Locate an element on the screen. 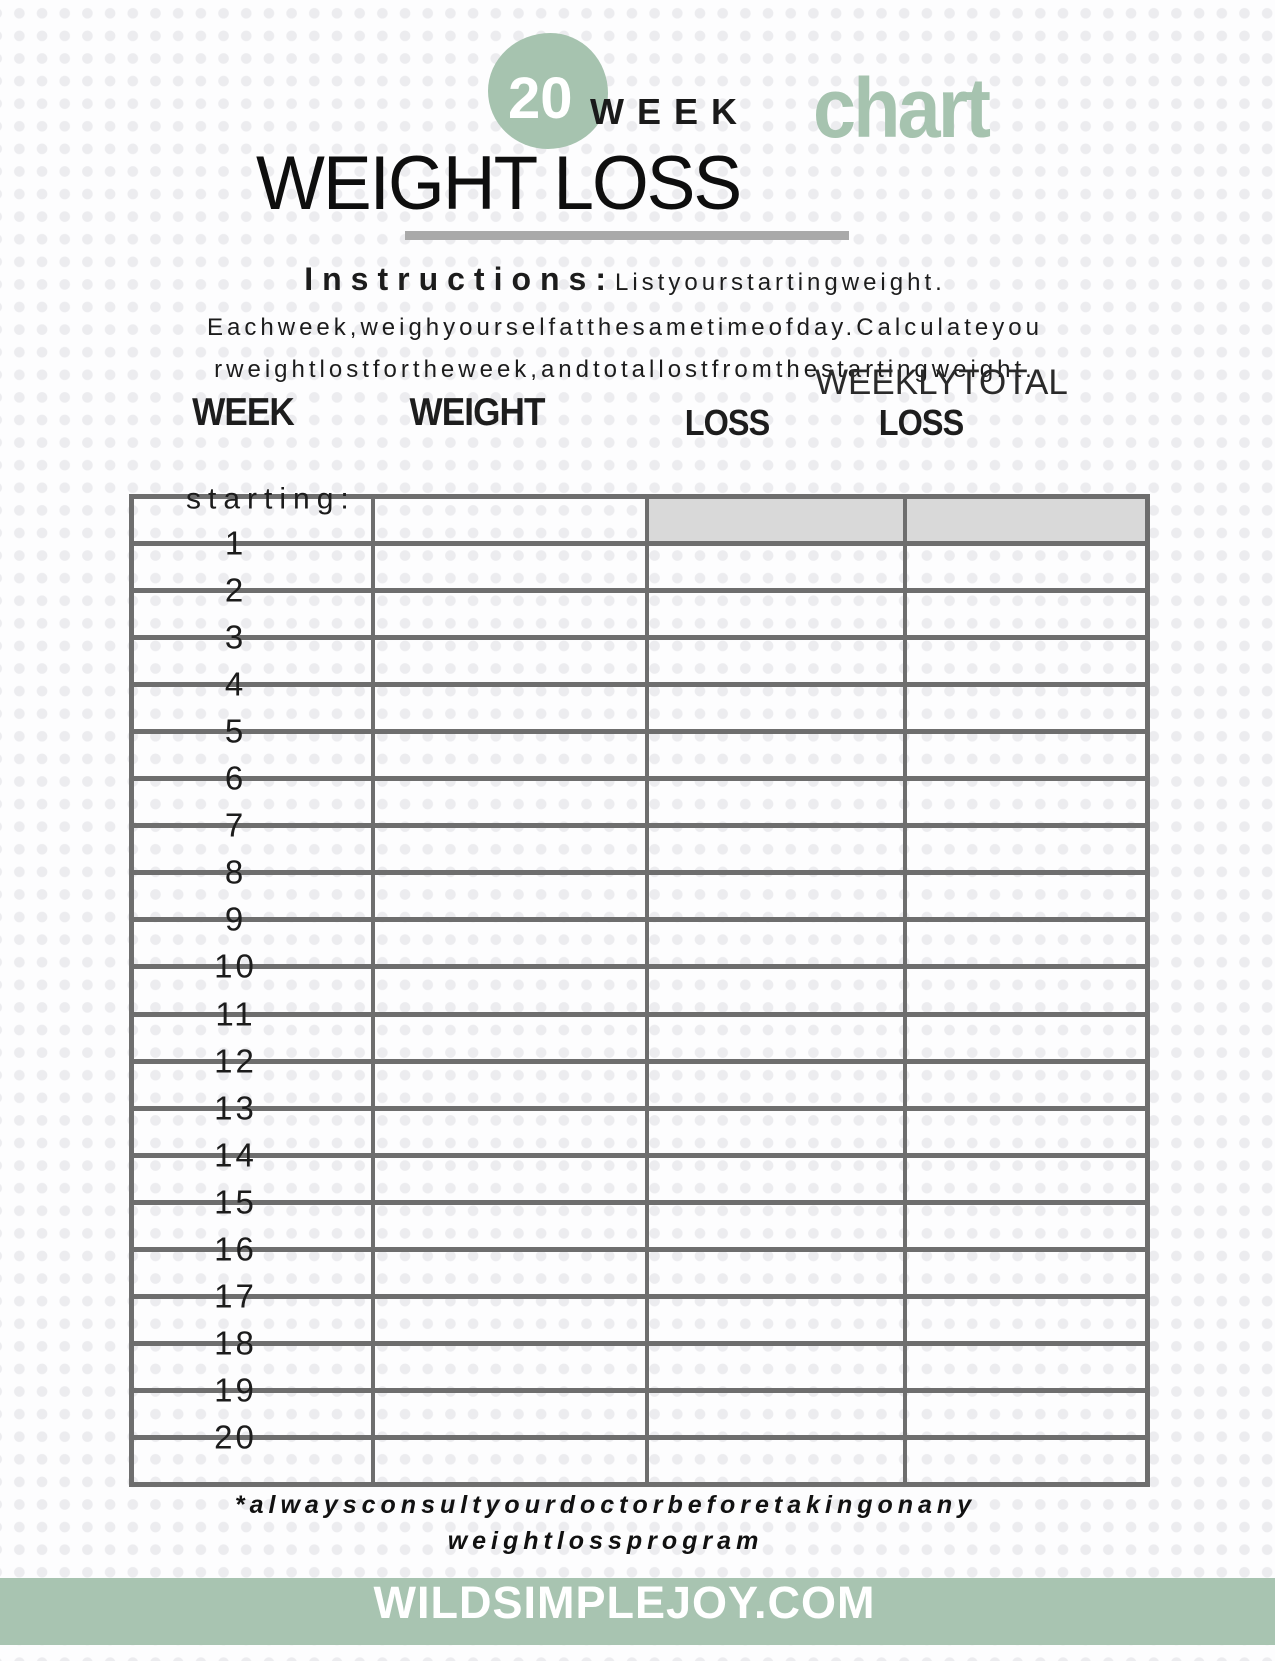  table-row: 1 is located at coordinates (639, 558).